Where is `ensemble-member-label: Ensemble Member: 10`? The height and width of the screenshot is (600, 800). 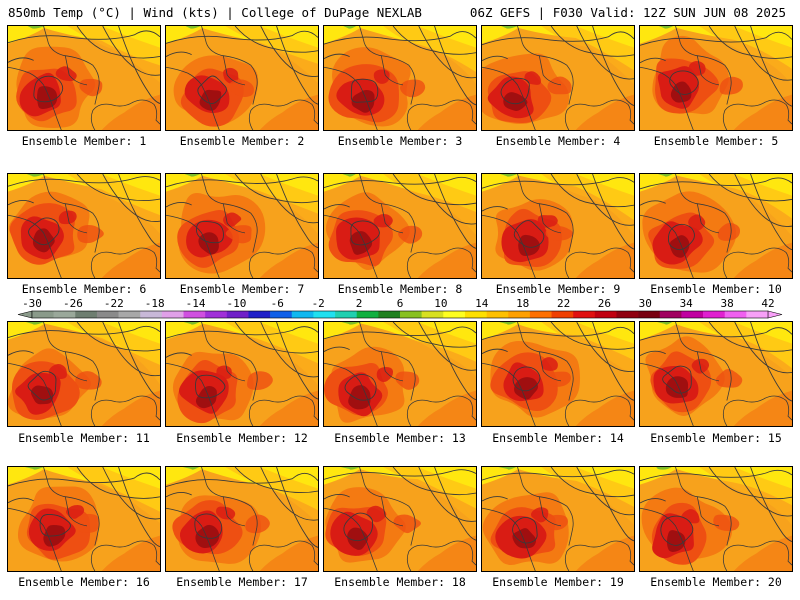 ensemble-member-label: Ensemble Member: 10 is located at coordinates (716, 289).